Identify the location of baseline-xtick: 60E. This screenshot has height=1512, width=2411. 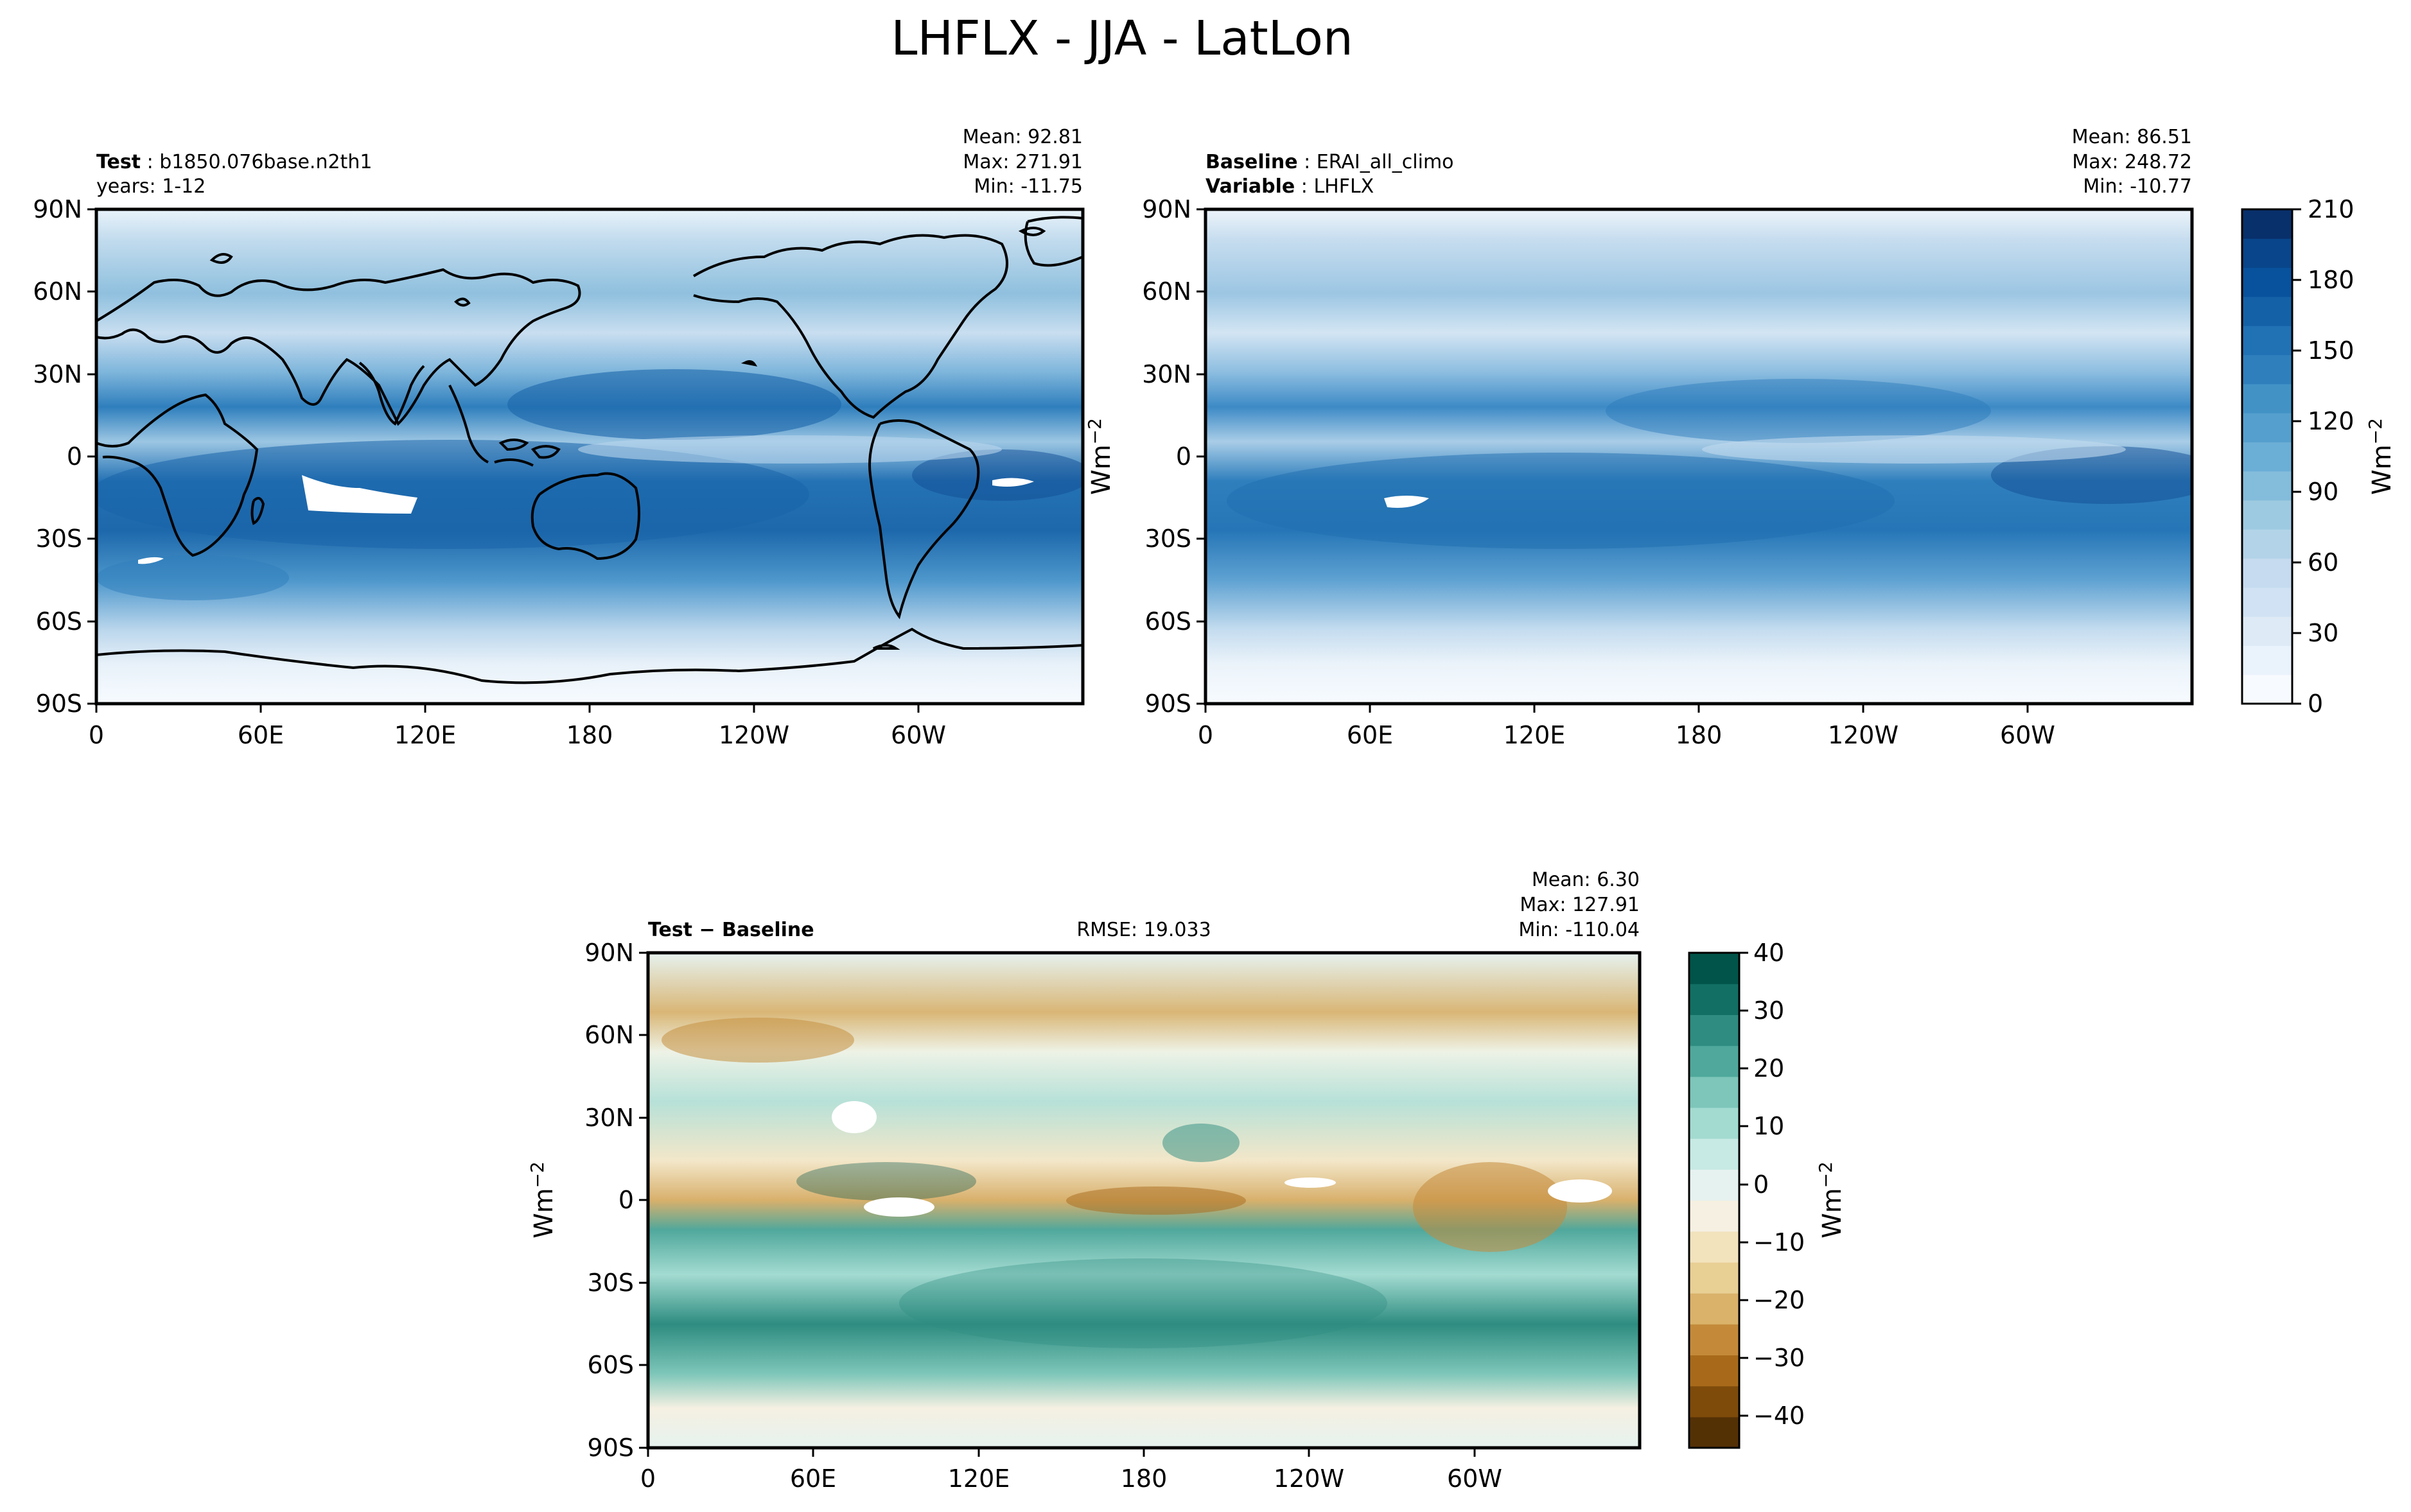
(1370, 735).